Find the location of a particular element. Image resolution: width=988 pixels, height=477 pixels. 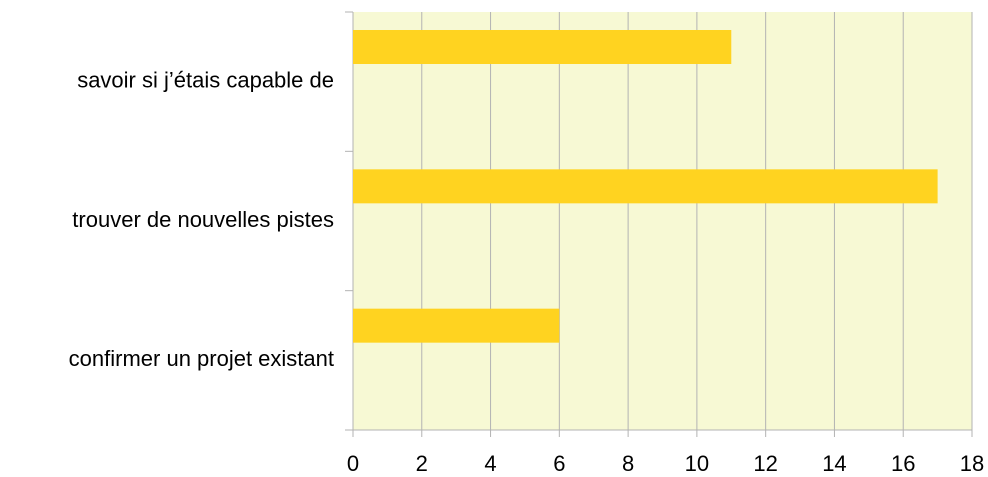

x-tick-label: 12 is located at coordinates (765, 463).